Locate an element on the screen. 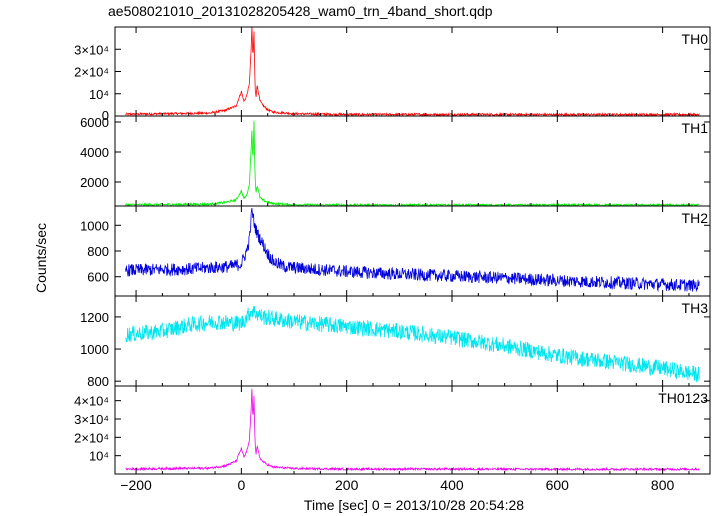 The image size is (717, 516). y-tick-label: 6000 is located at coordinates (94, 122).